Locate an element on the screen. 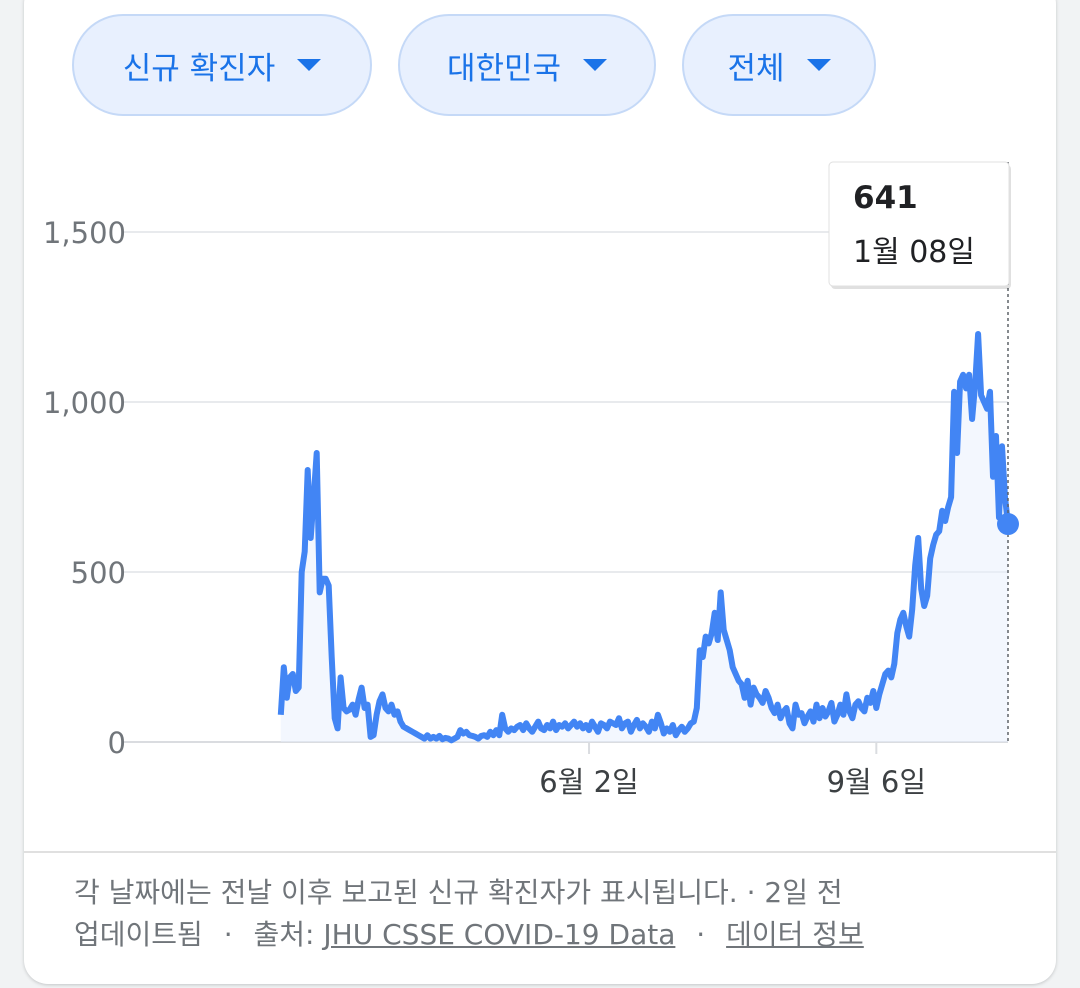 The width and height of the screenshot is (1080, 988). y-tick-label: 0 is located at coordinates (117, 743).